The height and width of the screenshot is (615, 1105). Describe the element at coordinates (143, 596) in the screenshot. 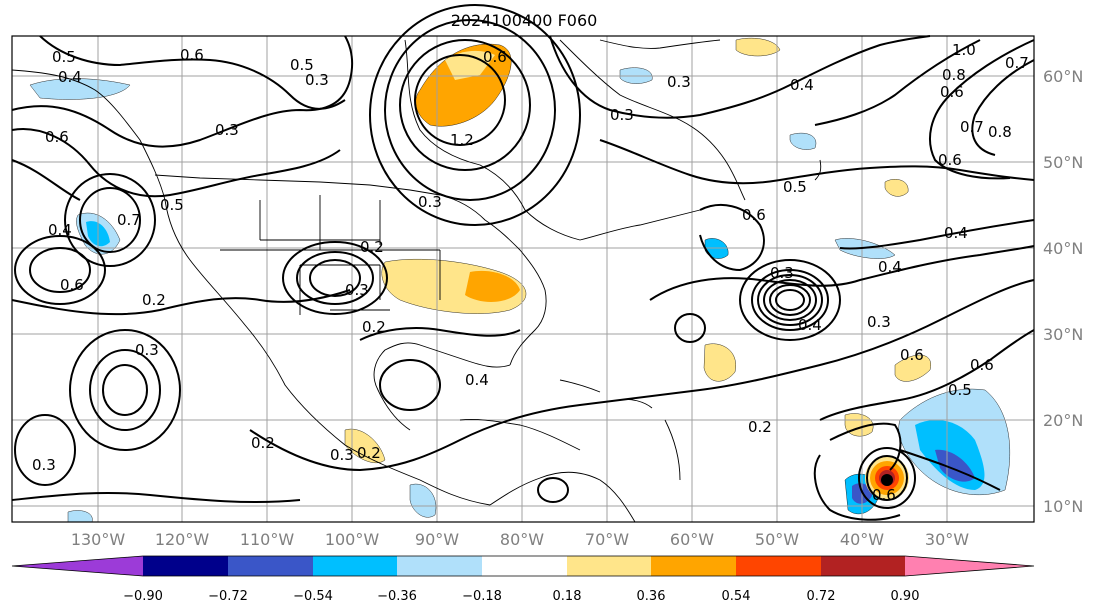

I see `colorbar-tick-label: −0.90` at that location.